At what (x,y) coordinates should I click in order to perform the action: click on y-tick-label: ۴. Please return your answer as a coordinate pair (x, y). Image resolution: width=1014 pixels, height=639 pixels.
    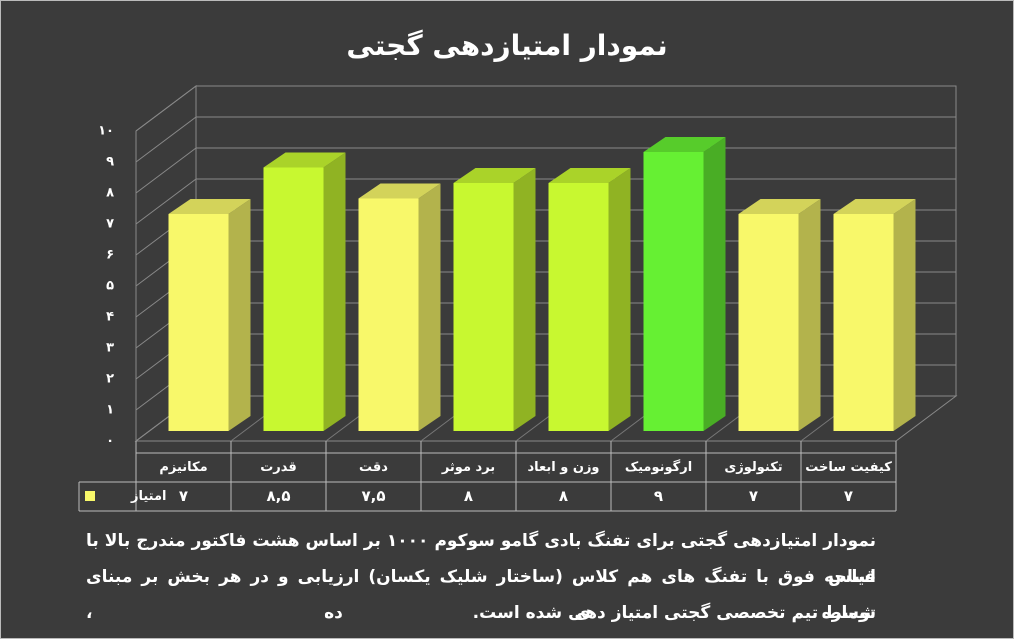
    Looking at the image, I should click on (110, 317).